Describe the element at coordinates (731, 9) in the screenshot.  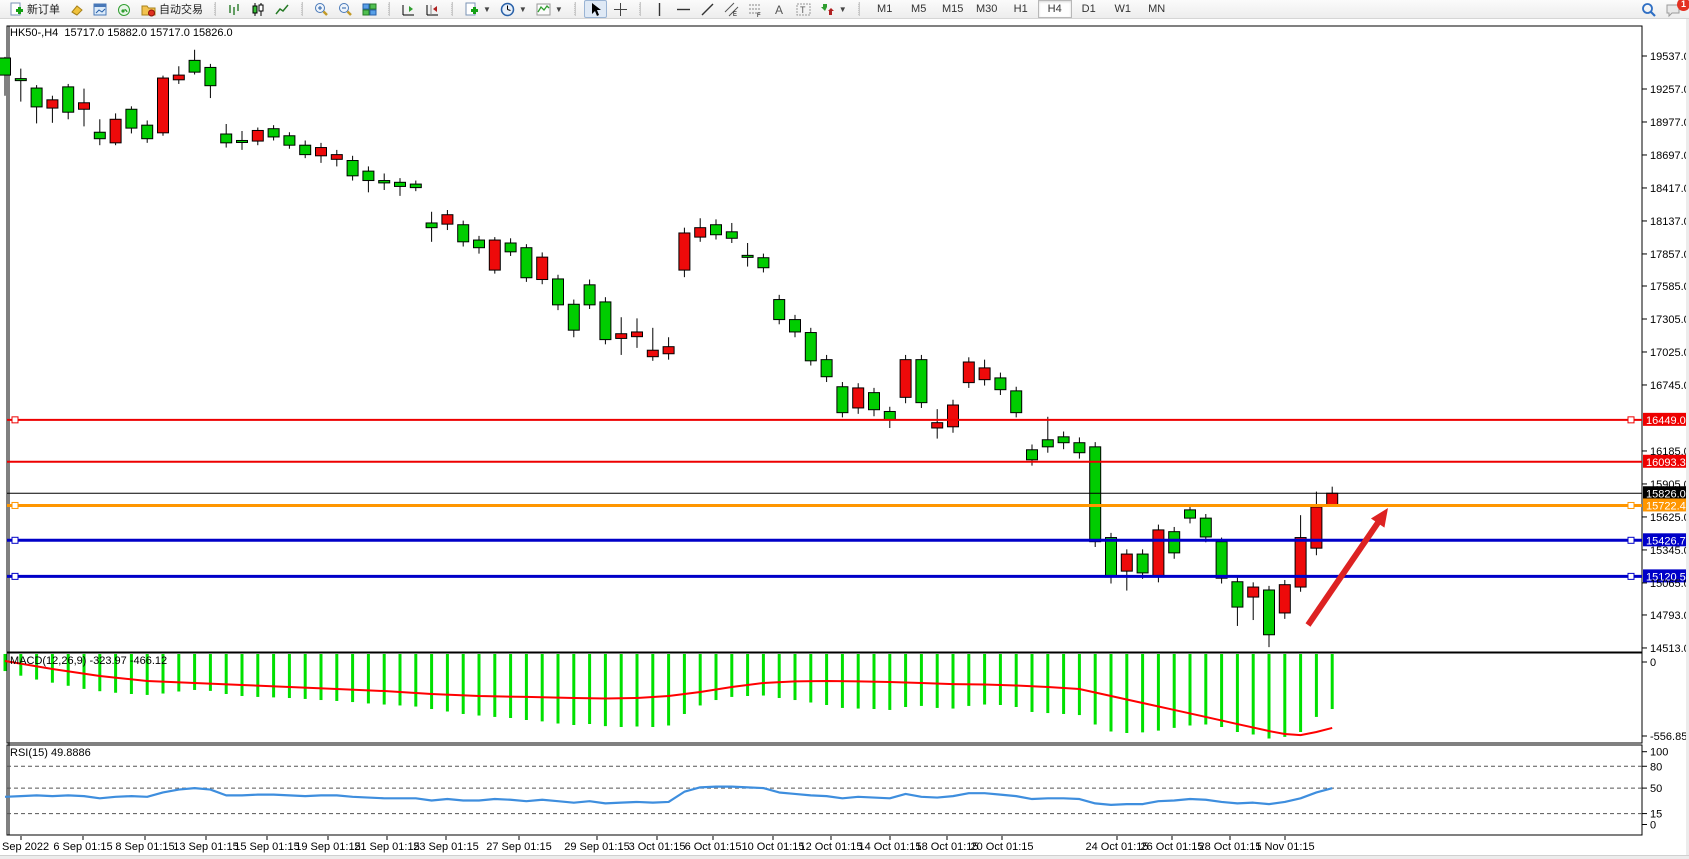
I see `channel-tool-button: E` at that location.